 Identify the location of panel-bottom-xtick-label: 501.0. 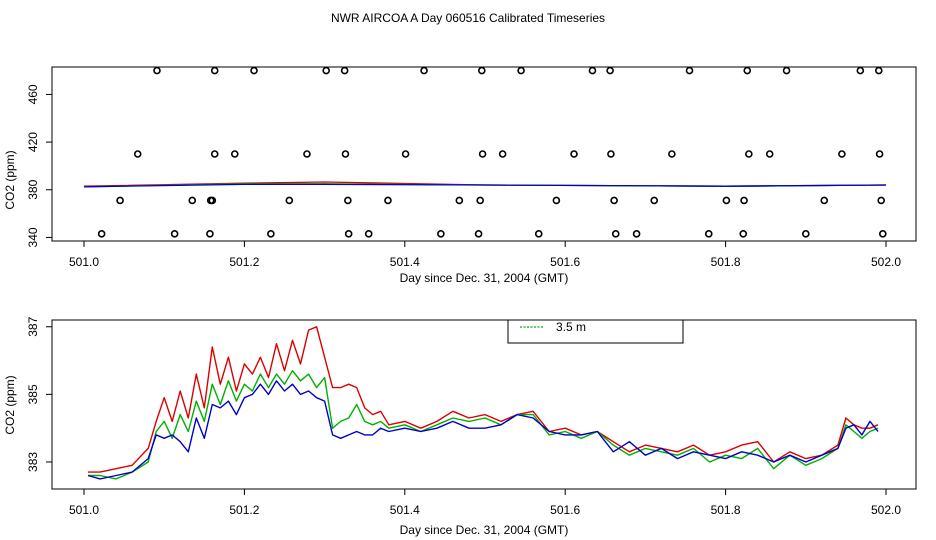
(84, 510).